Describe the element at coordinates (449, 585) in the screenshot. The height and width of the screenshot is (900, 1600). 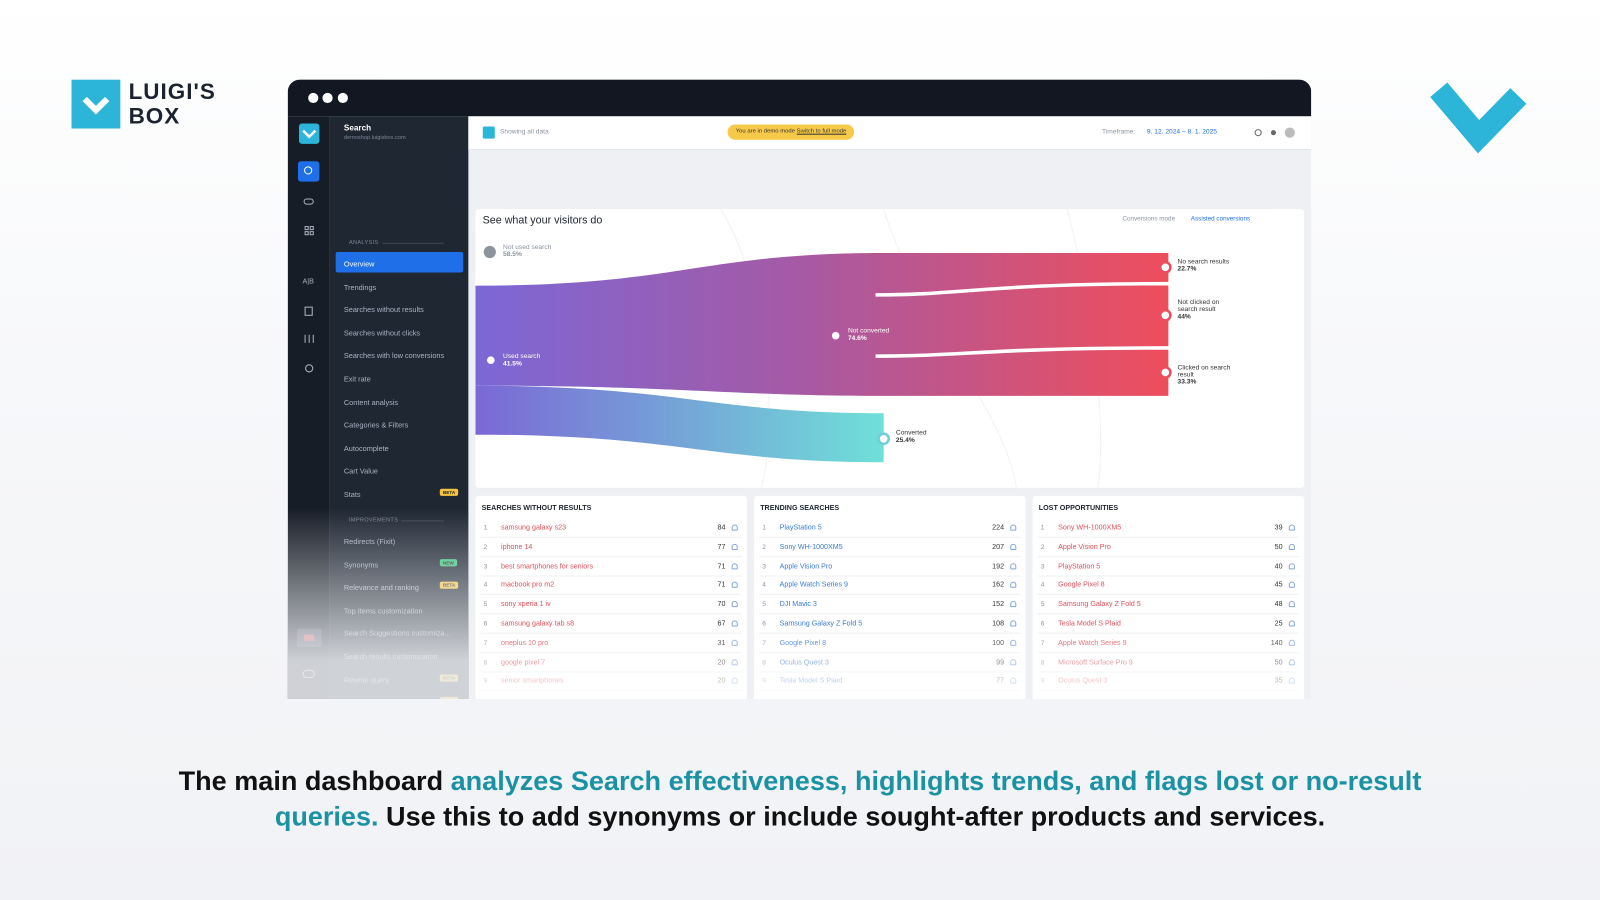
I see `nav-badge: BETA` at that location.